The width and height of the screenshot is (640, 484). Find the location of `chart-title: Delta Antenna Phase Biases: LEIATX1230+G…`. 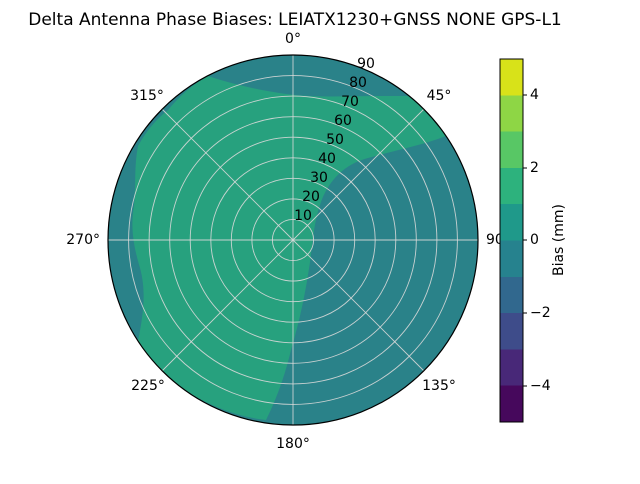

chart-title: Delta Antenna Phase Biases: LEIATX1230+G… is located at coordinates (294, 20).